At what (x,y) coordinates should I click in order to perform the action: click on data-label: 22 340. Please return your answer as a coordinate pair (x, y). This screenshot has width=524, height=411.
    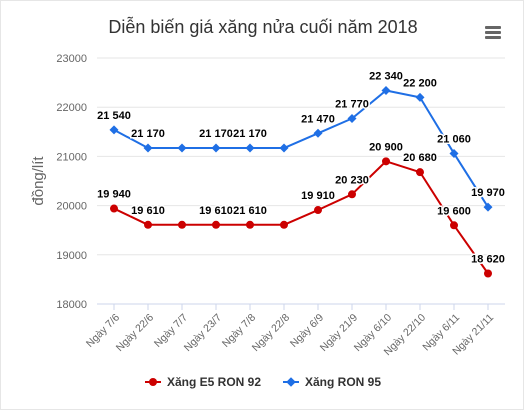
    Looking at the image, I should click on (386, 76).